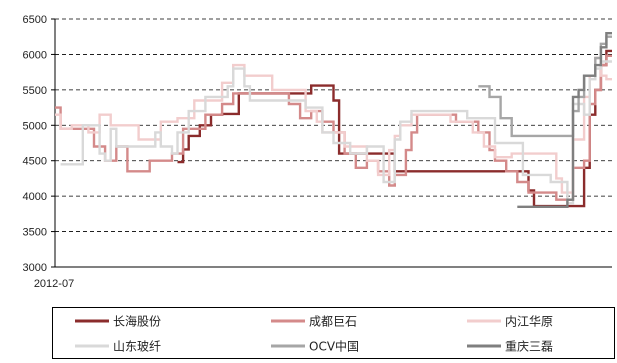 The image size is (617, 363). Describe the element at coordinates (529, 322) in the screenshot. I see `legend-label-3: 内江华原` at that location.